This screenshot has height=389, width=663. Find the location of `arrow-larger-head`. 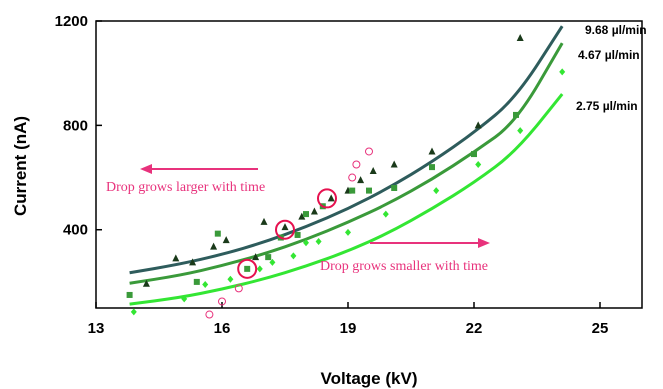

arrow-larger-head is located at coordinates (146, 169).